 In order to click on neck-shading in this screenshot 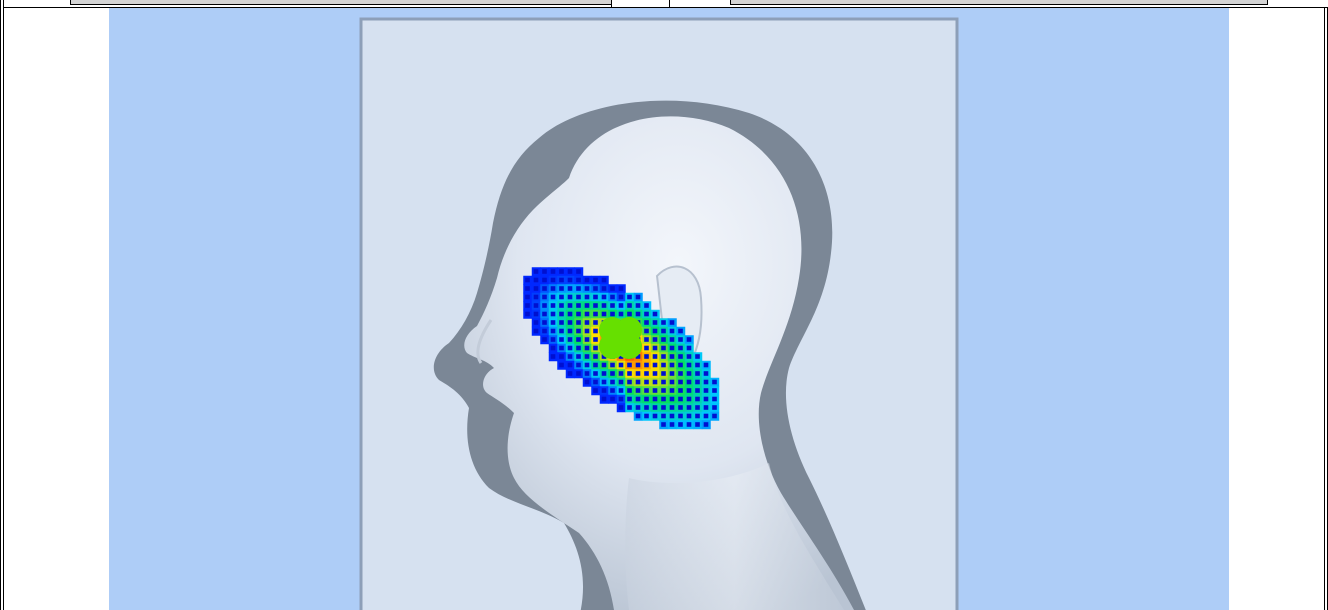, I will do `click(734, 536)`.